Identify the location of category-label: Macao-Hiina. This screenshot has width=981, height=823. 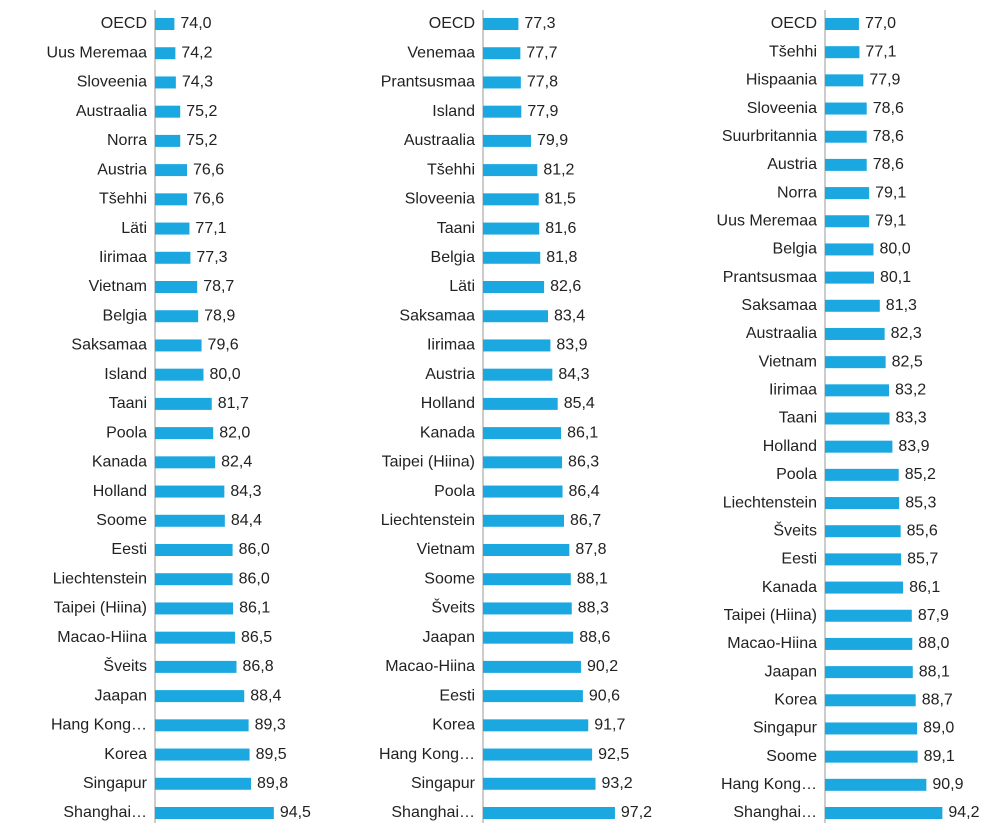
(772, 643).